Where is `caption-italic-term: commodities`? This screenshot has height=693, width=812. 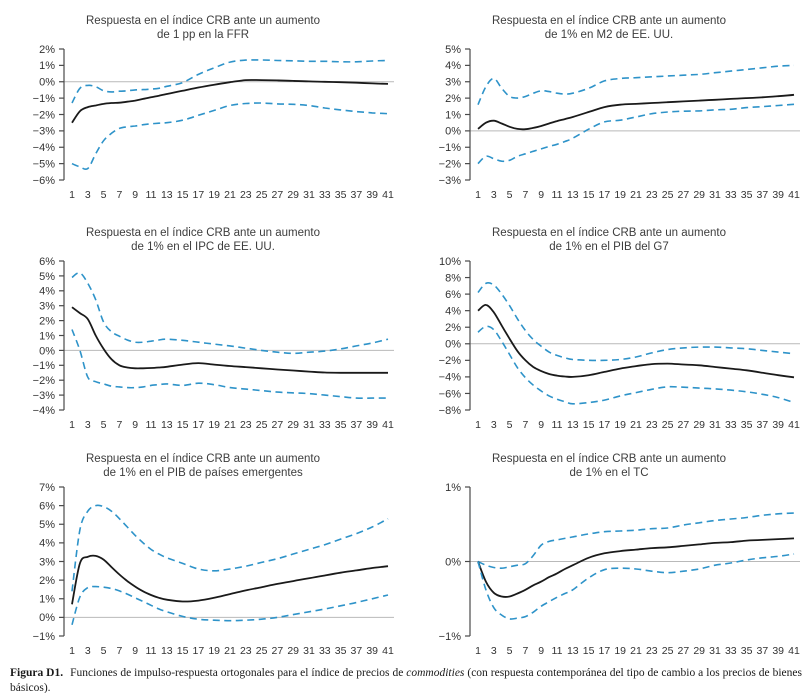 caption-italic-term: commodities is located at coordinates (435, 673).